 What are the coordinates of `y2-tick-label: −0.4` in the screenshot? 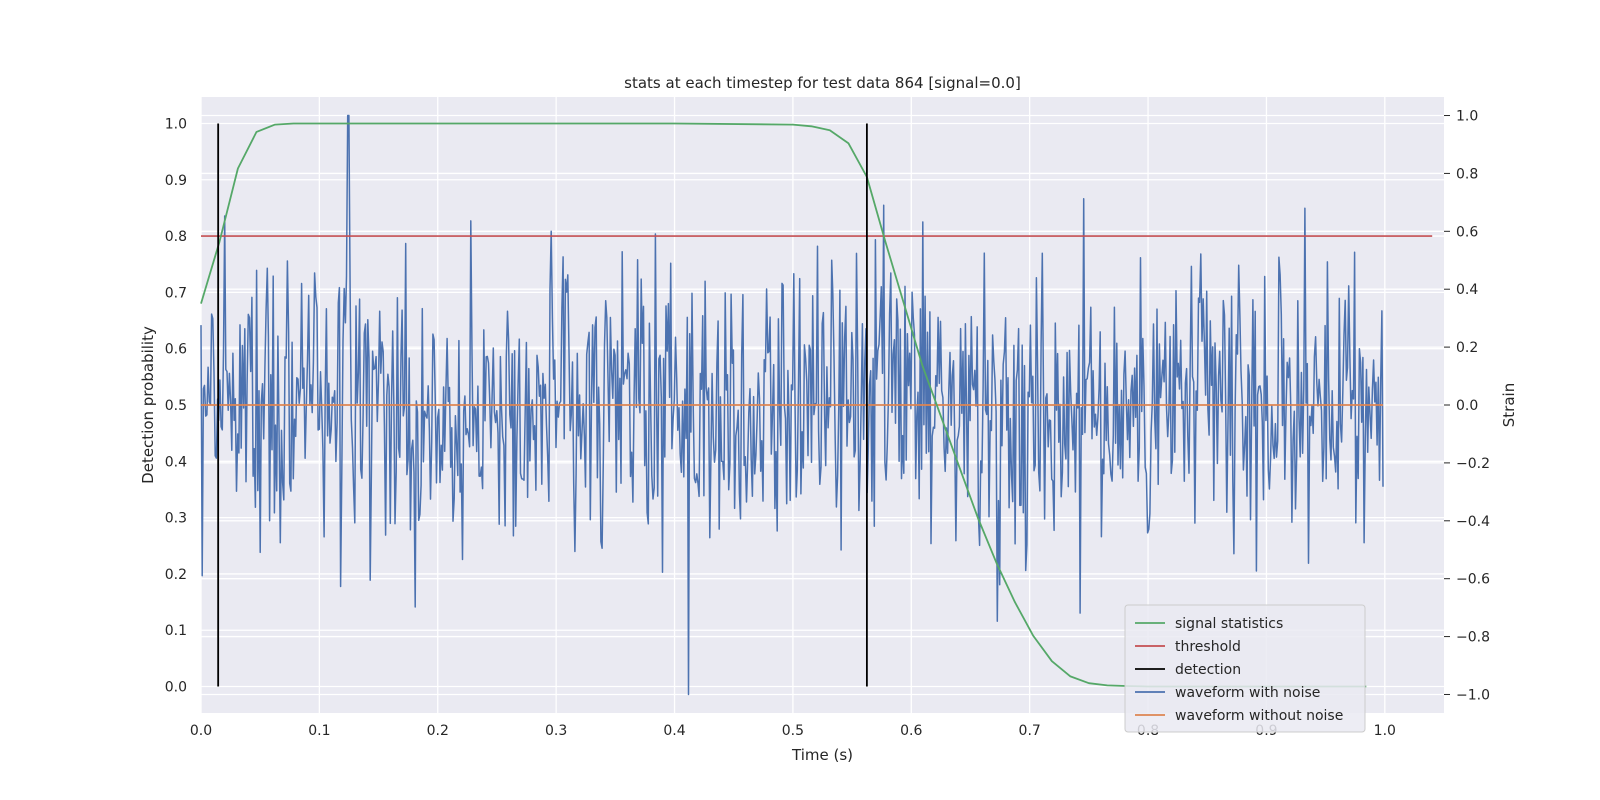 It's located at (1473, 522).